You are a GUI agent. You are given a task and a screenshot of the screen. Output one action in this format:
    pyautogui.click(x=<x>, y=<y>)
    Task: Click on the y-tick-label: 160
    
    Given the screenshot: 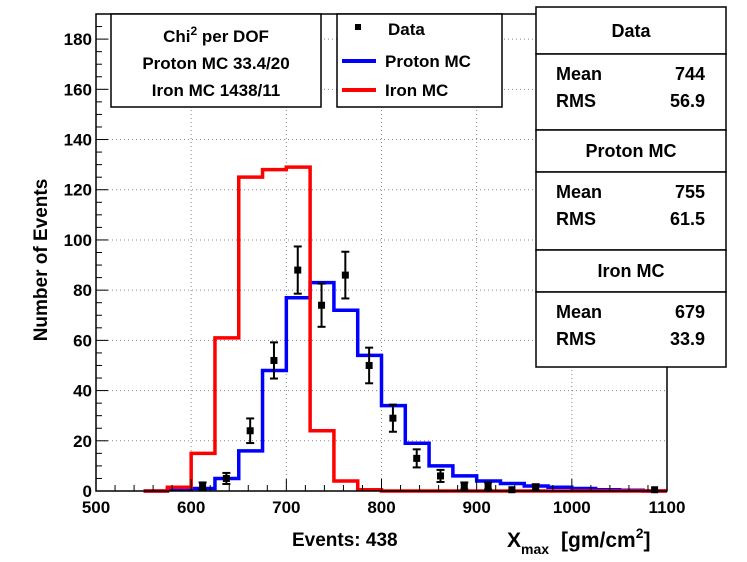 What is the action you would take?
    pyautogui.click(x=78, y=89)
    